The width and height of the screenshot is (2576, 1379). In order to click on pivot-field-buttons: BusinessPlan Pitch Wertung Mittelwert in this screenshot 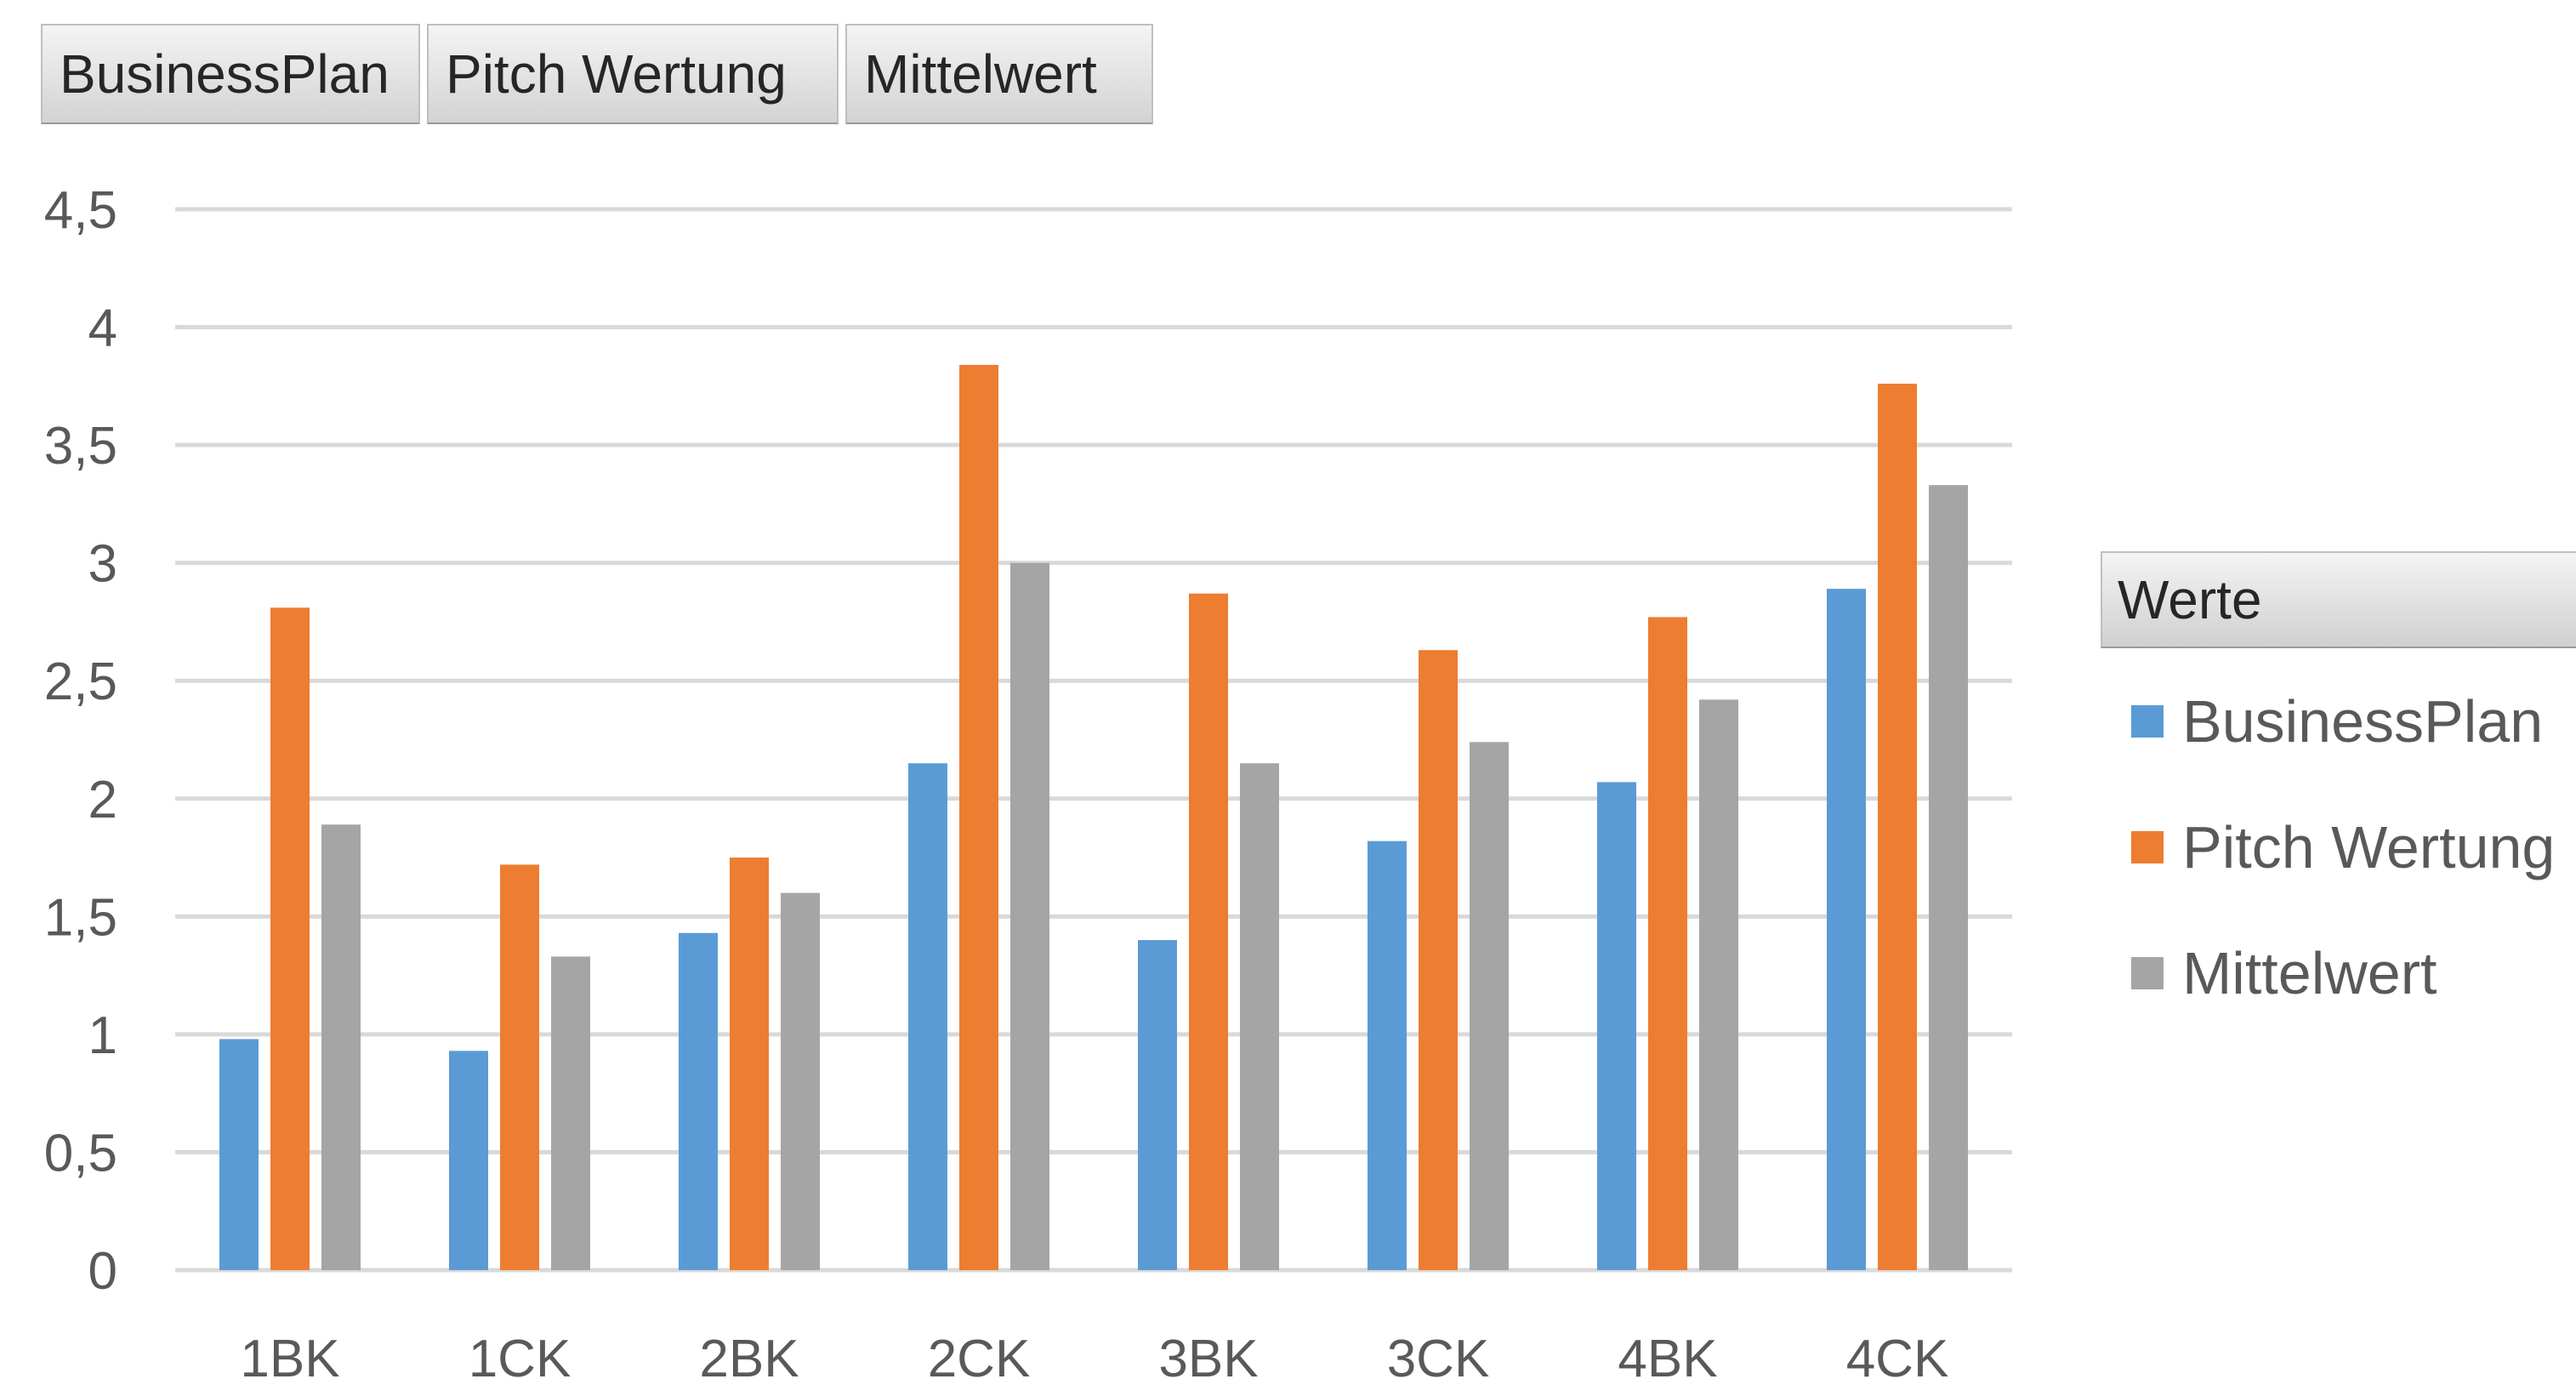, I will do `click(600, 74)`.